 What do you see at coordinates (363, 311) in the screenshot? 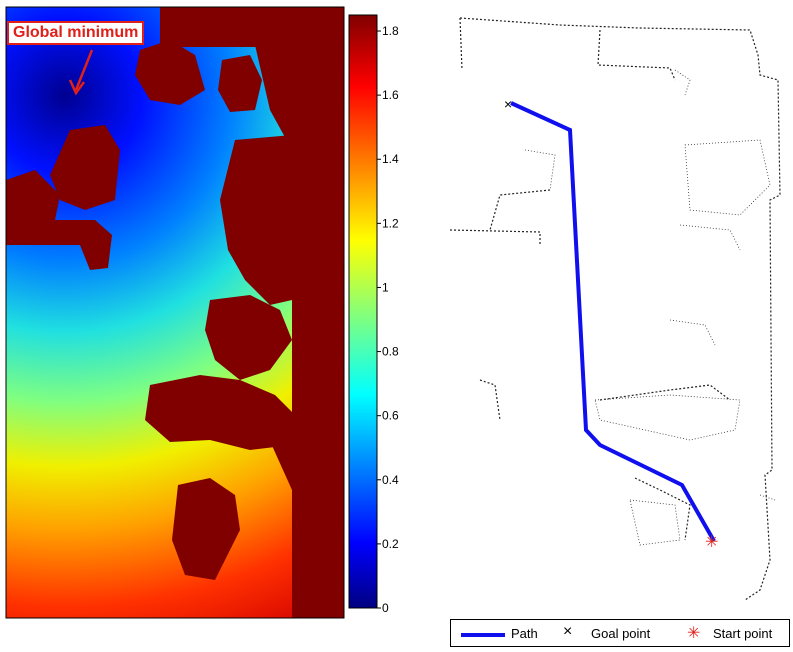
I see `colorbar-gradient` at bounding box center [363, 311].